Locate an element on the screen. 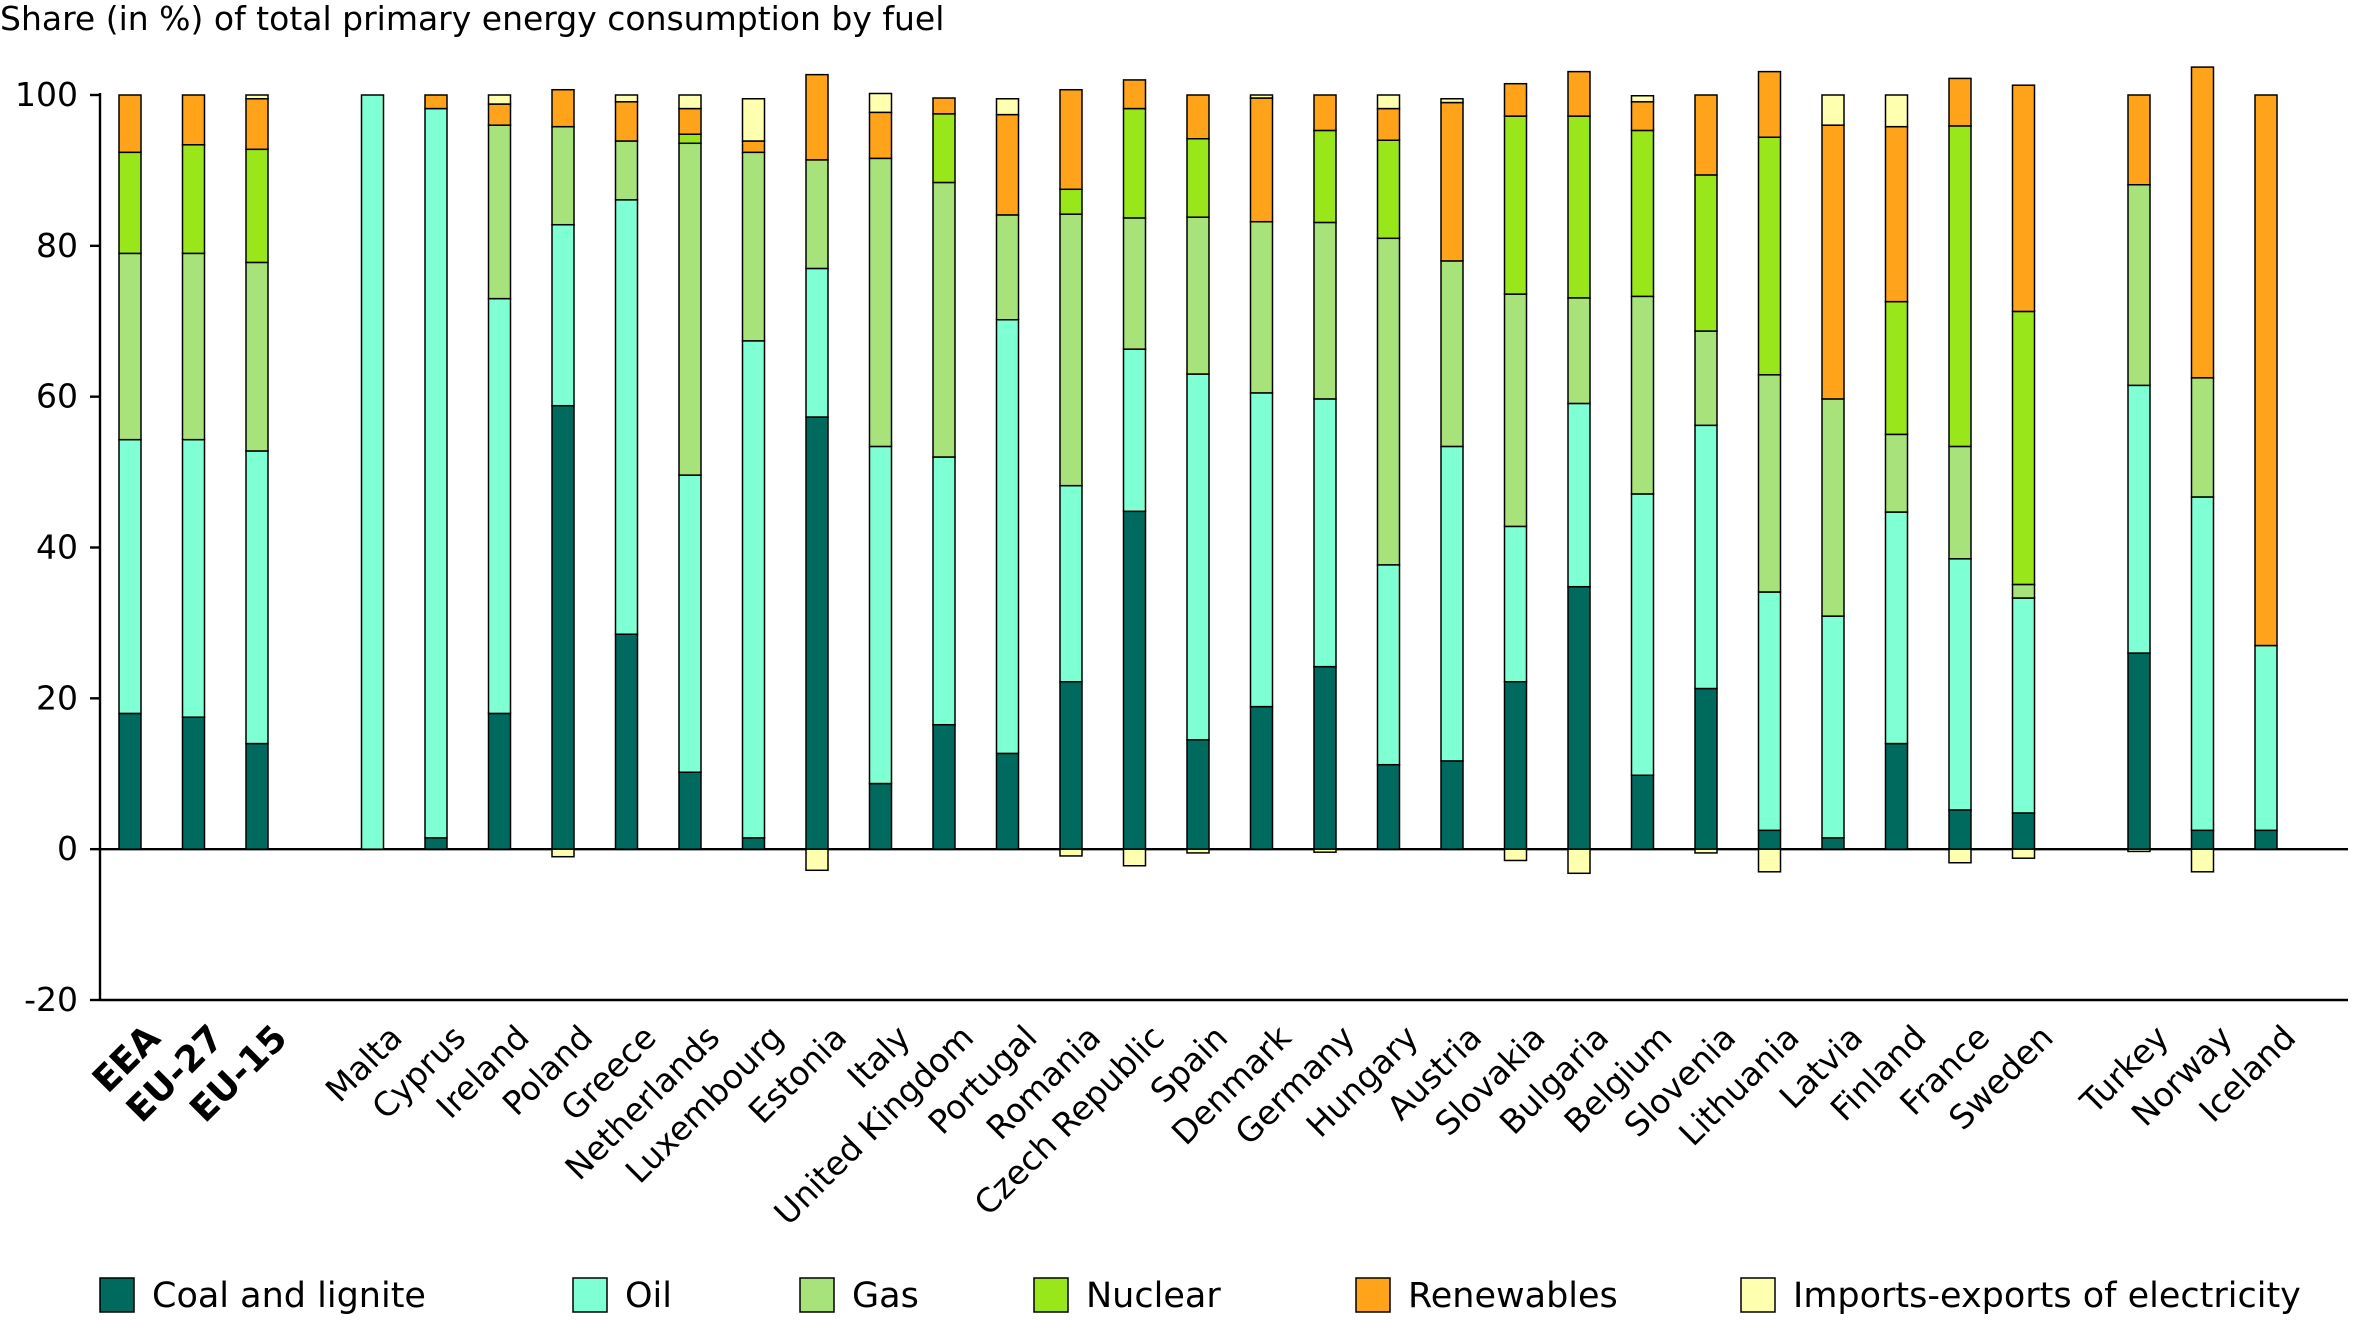  bar-slovenia-oil is located at coordinates (1706, 557).